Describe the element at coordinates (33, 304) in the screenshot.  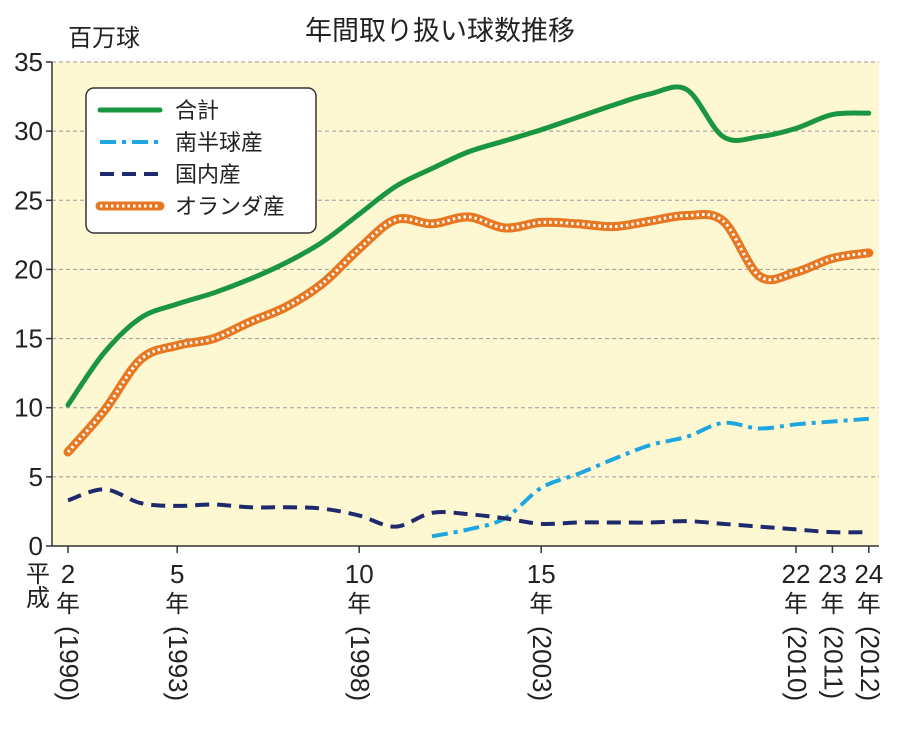
I see `y-axis-ticks: 0 5 10 15 20 25 30 35` at that location.